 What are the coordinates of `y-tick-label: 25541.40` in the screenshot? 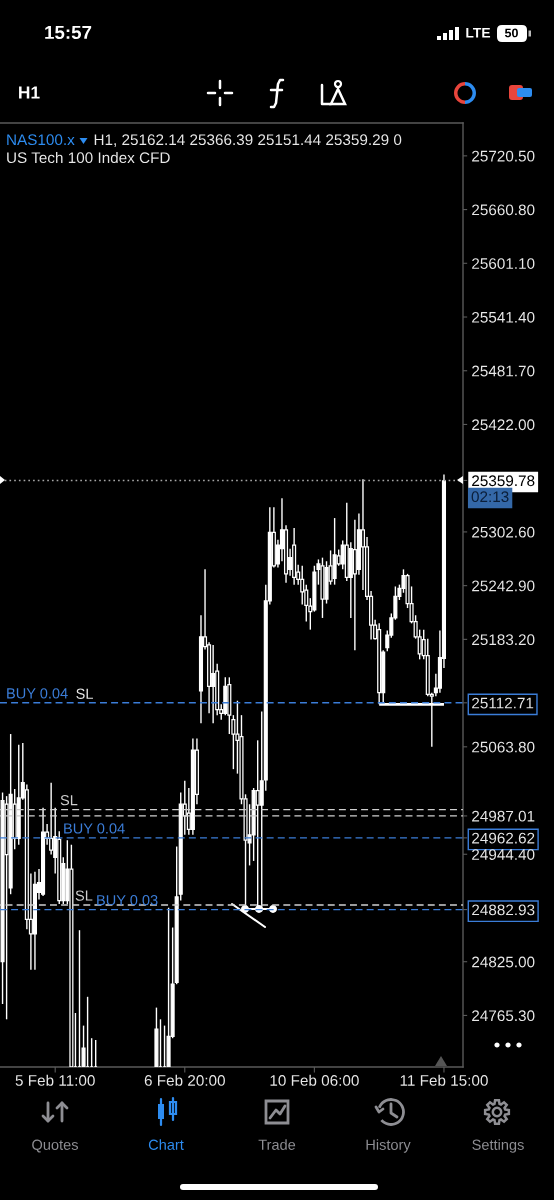 It's located at (503, 317).